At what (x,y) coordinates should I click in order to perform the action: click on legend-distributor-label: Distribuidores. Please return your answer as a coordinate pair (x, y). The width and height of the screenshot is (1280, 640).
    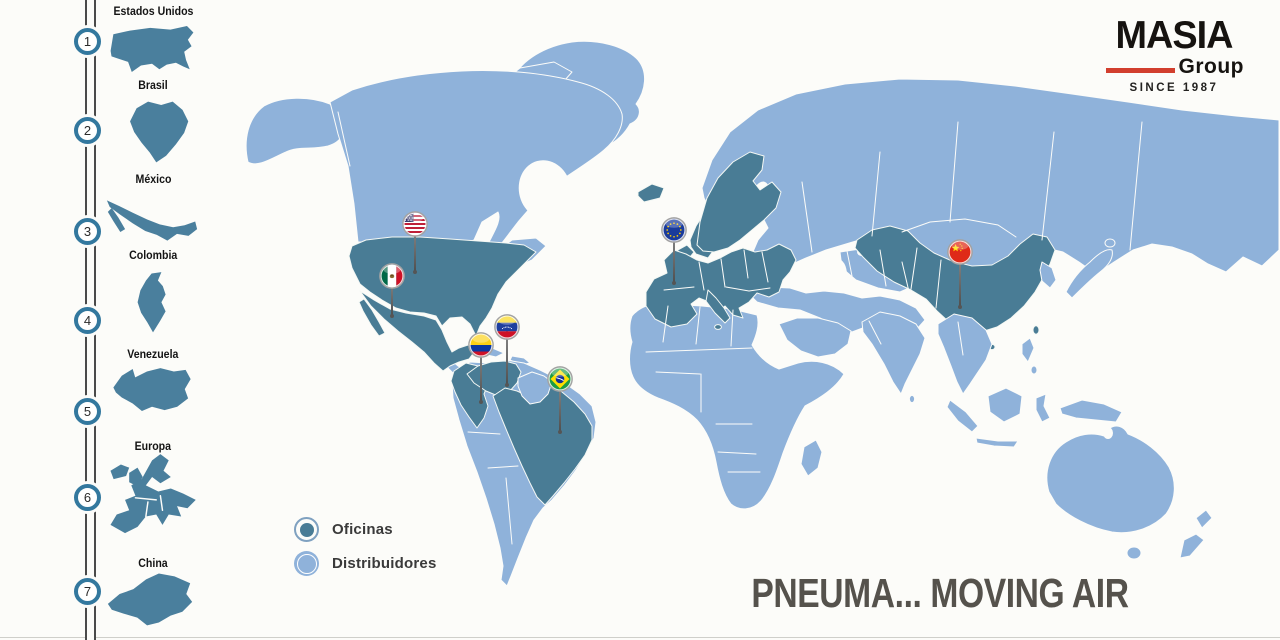
    Looking at the image, I should click on (384, 563).